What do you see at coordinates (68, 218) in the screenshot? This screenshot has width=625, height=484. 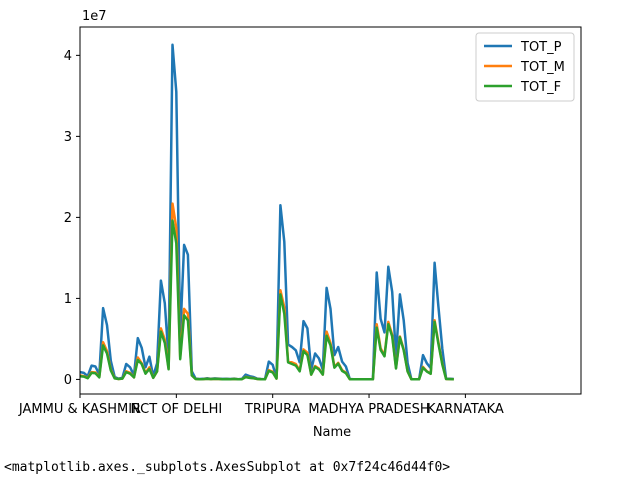 I see `y-tick-label: 2` at bounding box center [68, 218].